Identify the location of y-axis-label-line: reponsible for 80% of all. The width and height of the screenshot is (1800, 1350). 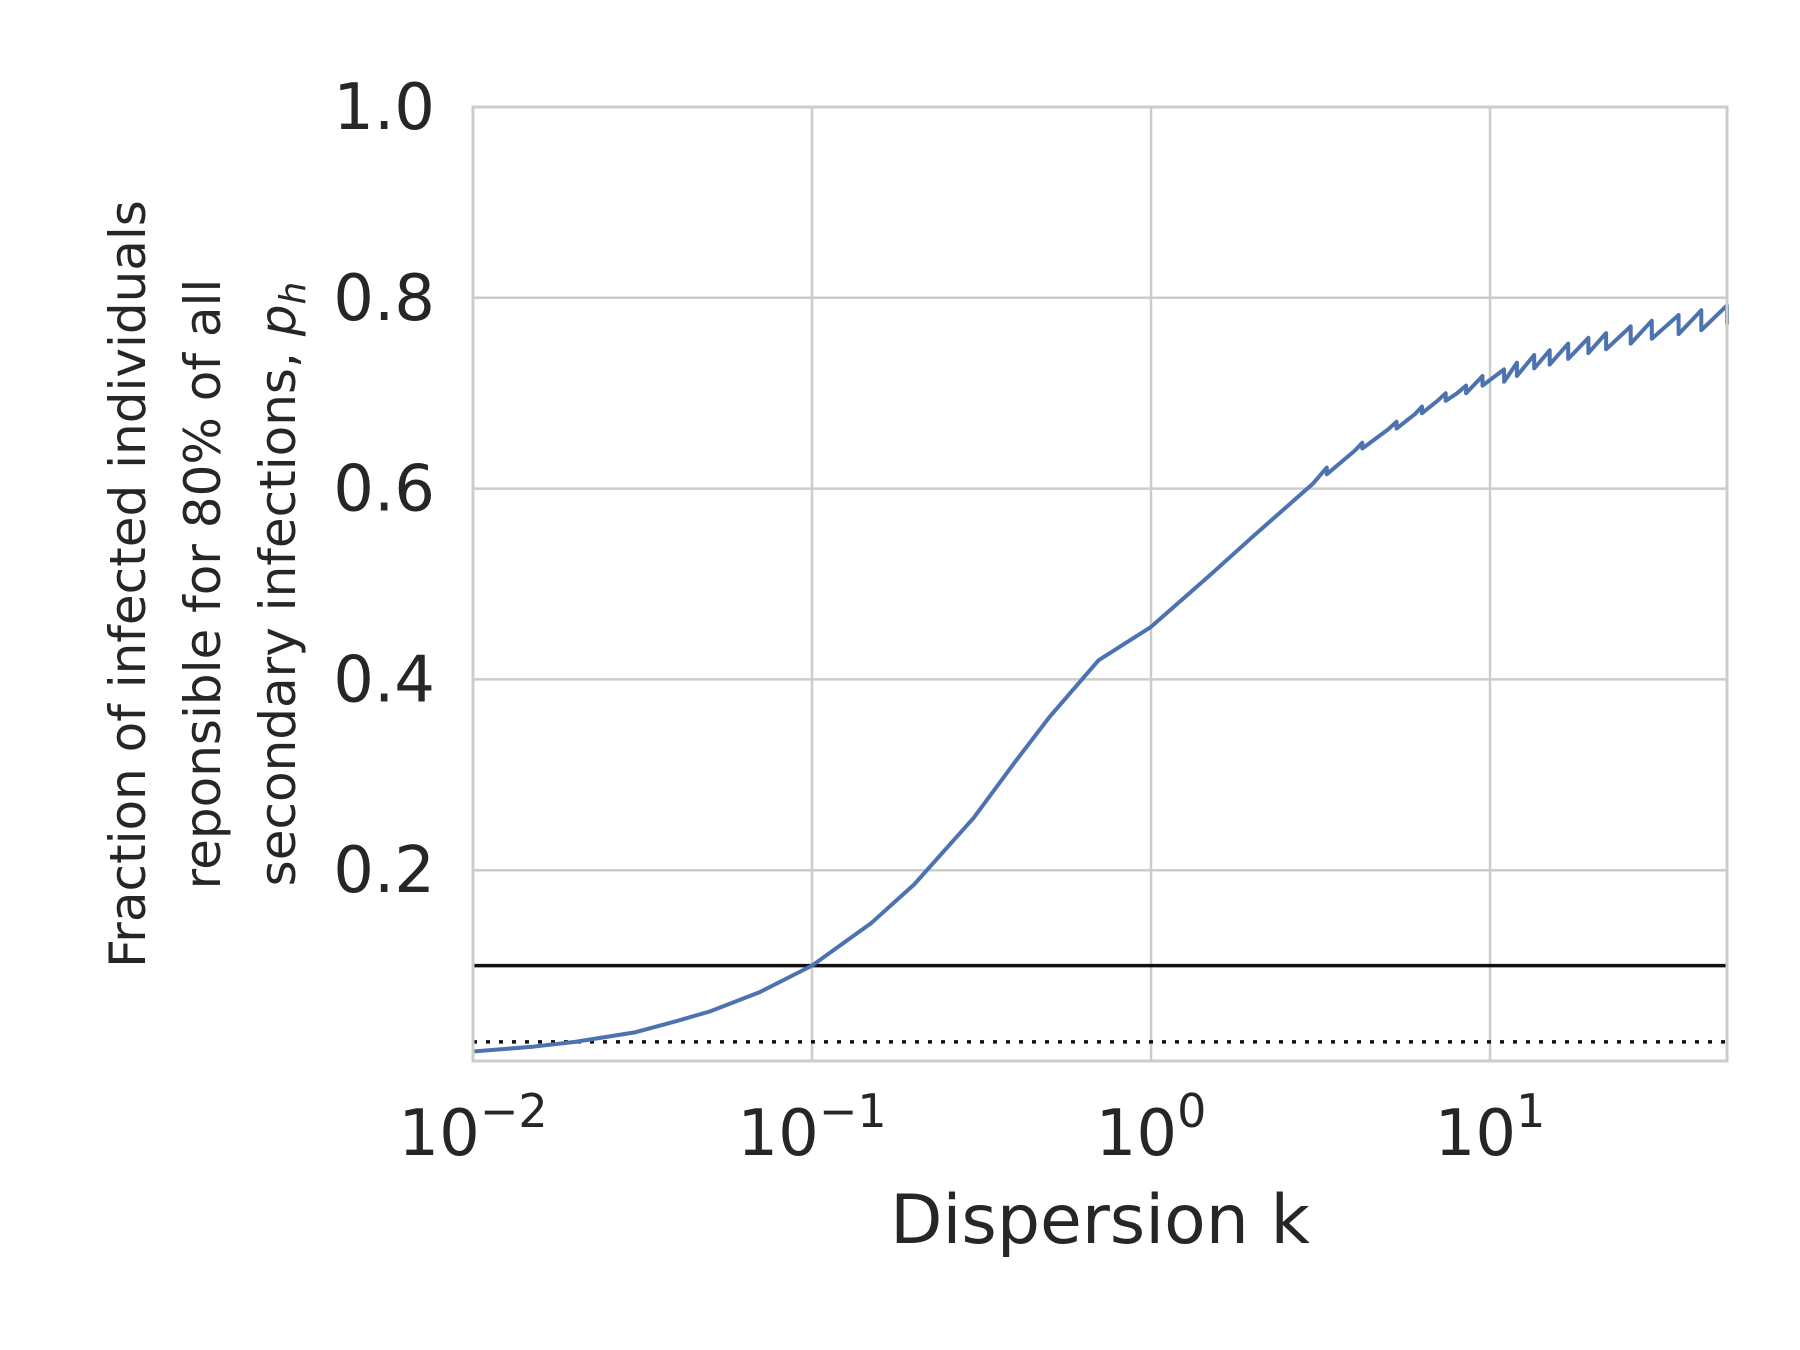
(203, 584).